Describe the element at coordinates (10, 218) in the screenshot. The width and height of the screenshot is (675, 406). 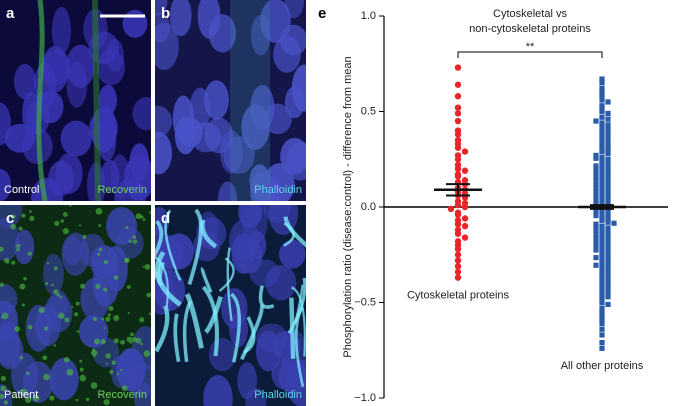
I see `panel-letter: c` at that location.